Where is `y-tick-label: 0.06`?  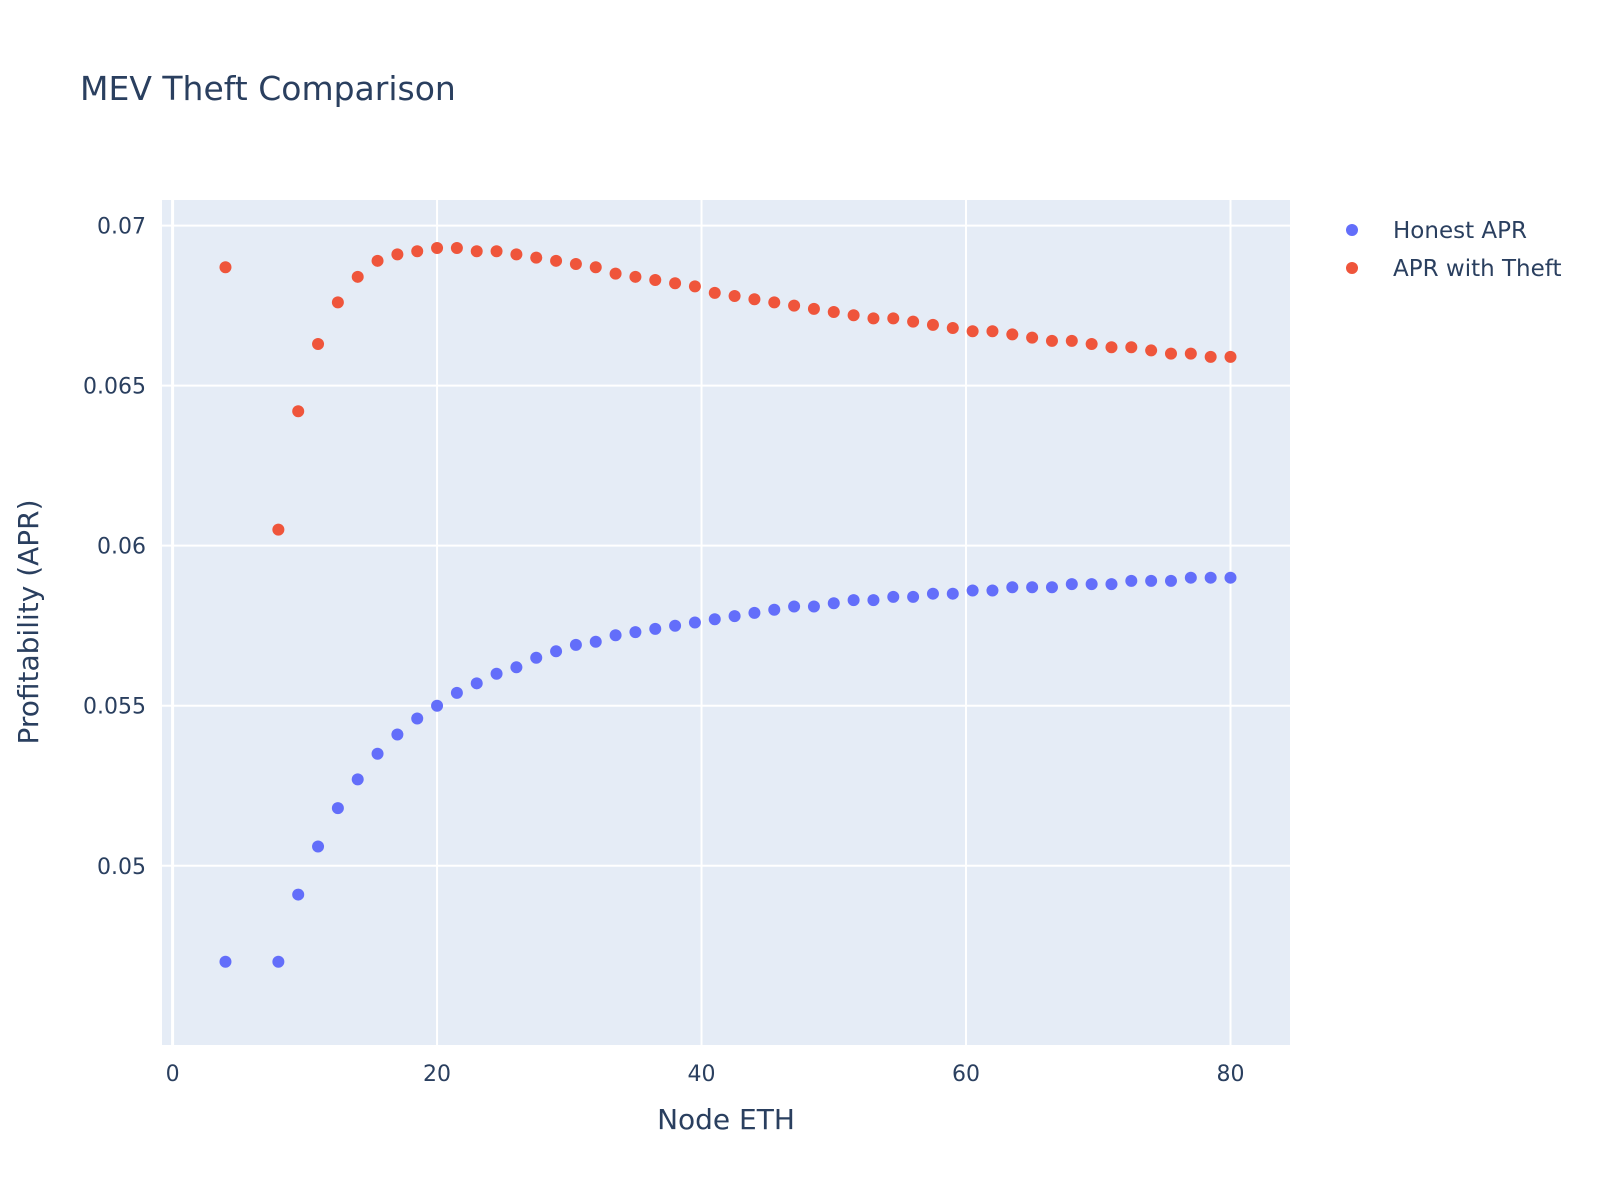
y-tick-label: 0.06 is located at coordinates (121, 547).